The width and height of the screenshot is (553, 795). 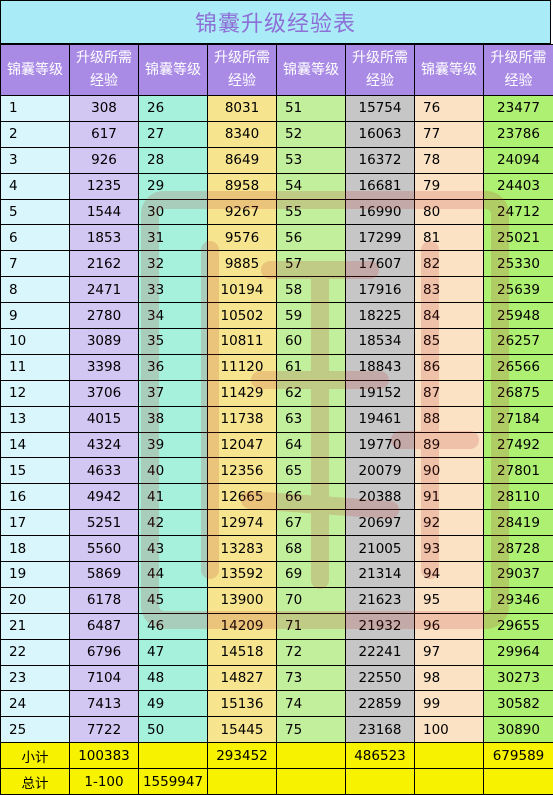 I want to click on table-row: 5 1544 30 9267 55 16990 80 24712, so click(x=276, y=212).